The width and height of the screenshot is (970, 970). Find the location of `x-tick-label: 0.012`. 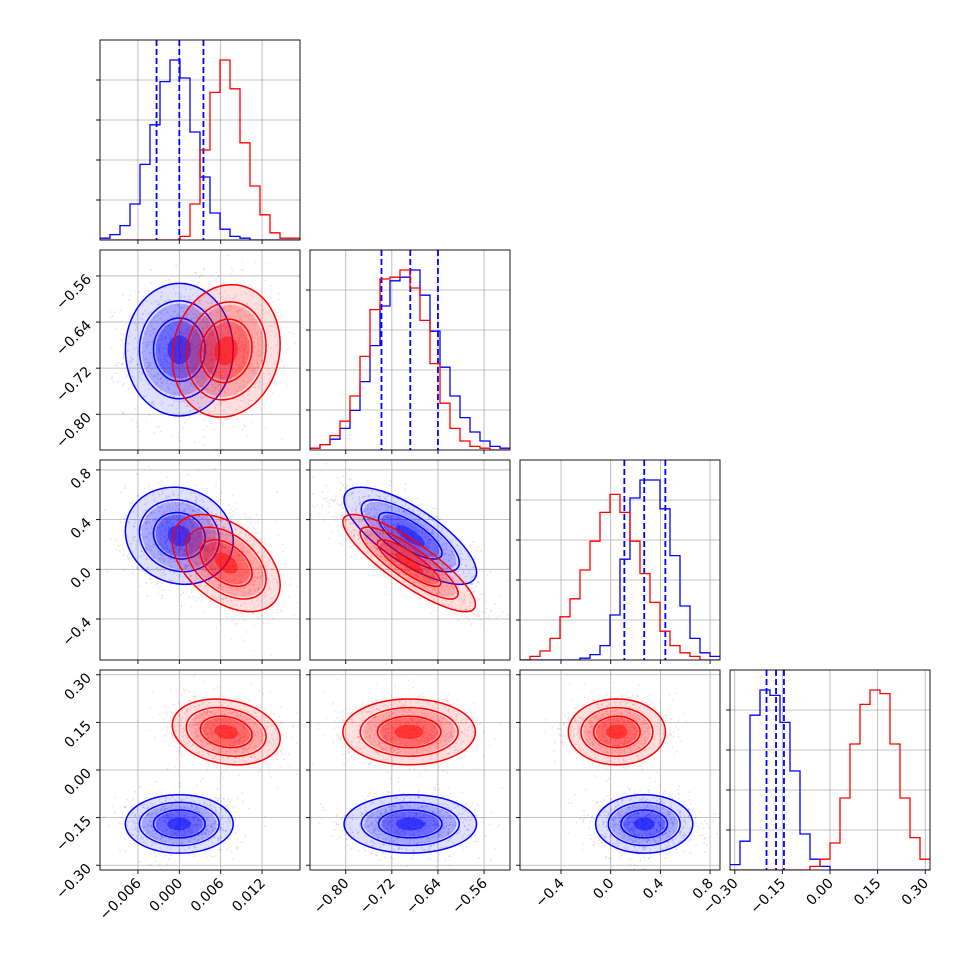

x-tick-label: 0.012 is located at coordinates (249, 896).